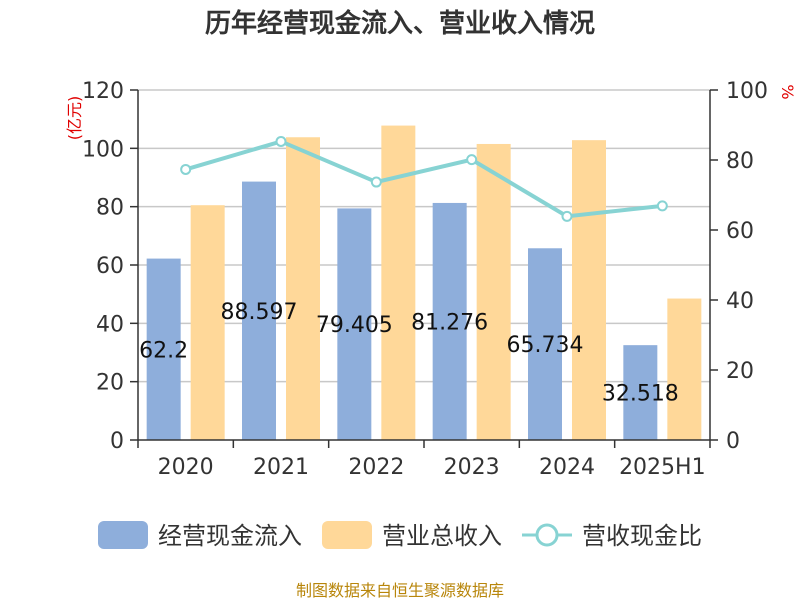  Describe the element at coordinates (409, 353) in the screenshot. I see `data-labels: 62.2 88.597 79.405 81.276 65.734 32.518` at that location.